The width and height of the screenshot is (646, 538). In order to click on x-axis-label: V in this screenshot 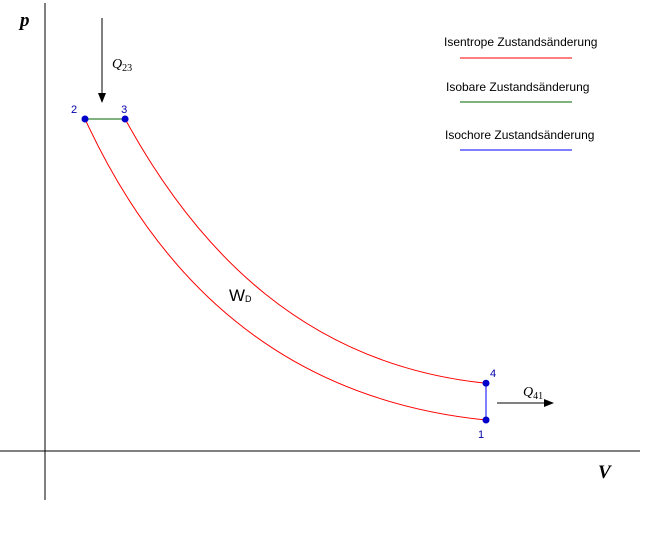, I will do `click(605, 472)`.